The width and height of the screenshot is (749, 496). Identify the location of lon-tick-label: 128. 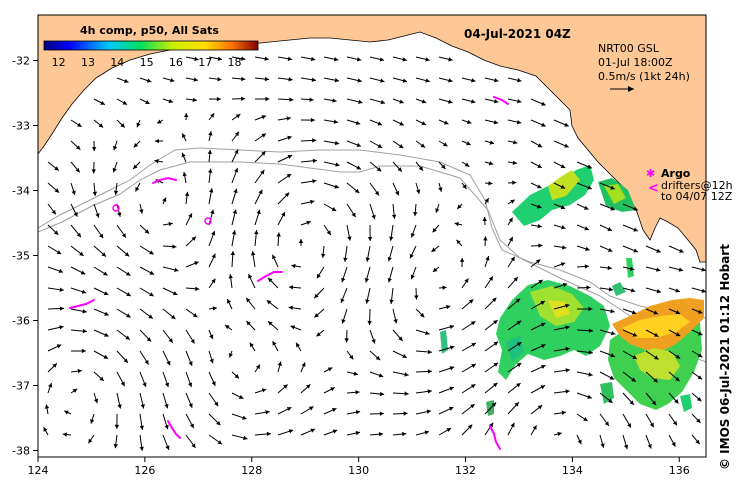
(251, 470).